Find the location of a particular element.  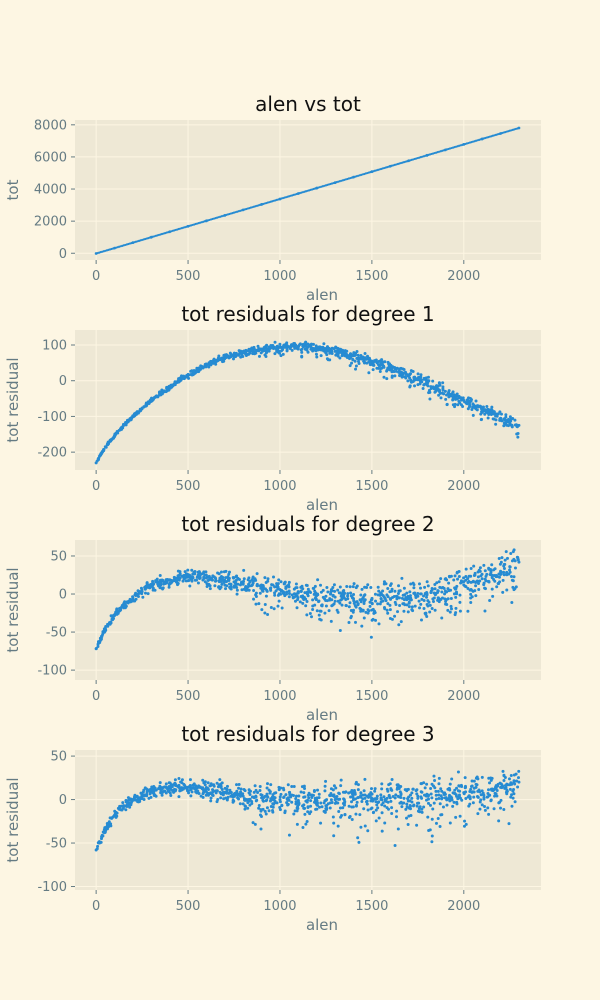

x-tick-label: 500 is located at coordinates (188, 906).